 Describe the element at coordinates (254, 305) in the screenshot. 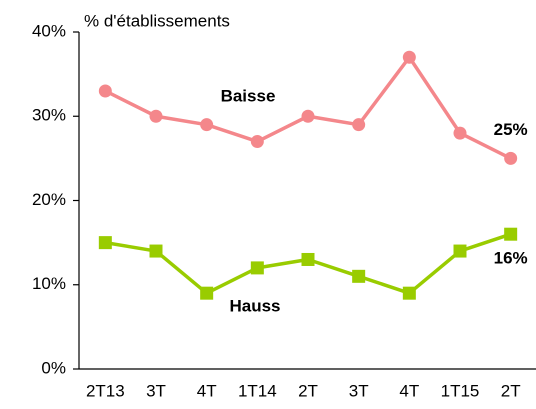

I see `series-label: Hauss` at that location.